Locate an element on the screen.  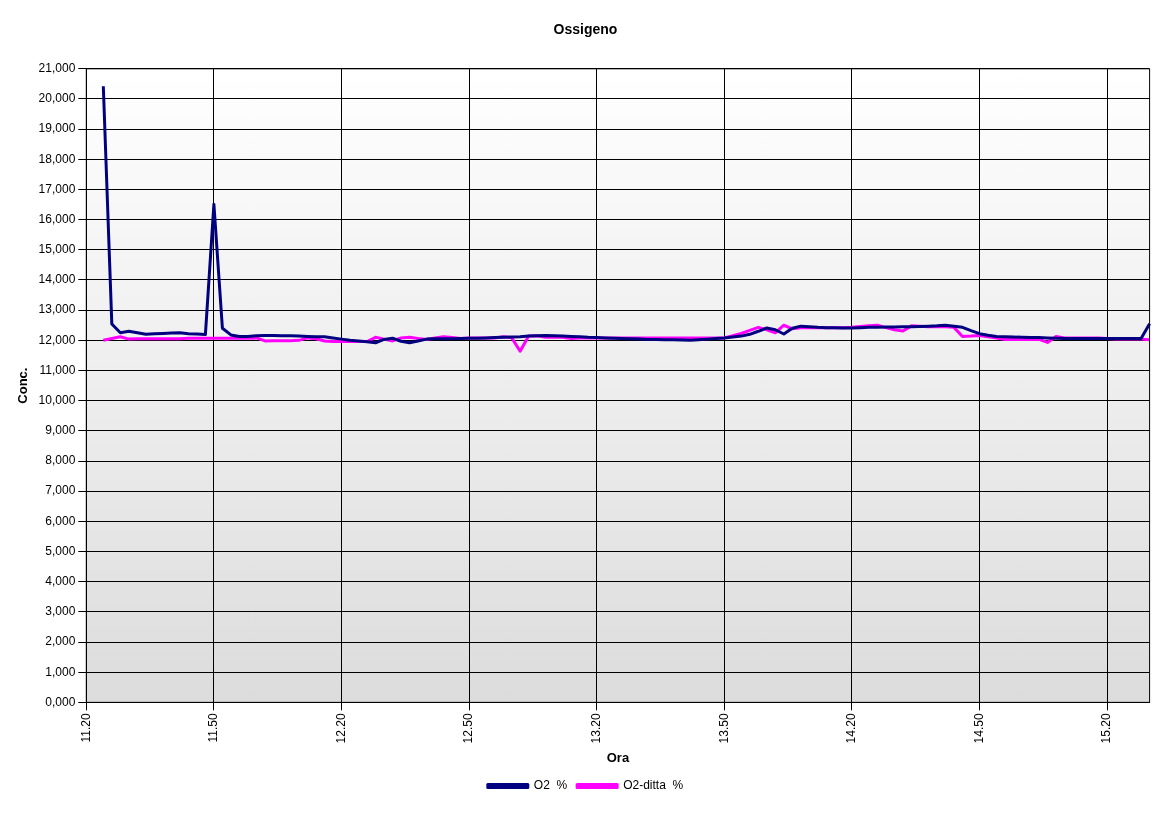
y-tick-label: 20,000 is located at coordinates (57, 98).